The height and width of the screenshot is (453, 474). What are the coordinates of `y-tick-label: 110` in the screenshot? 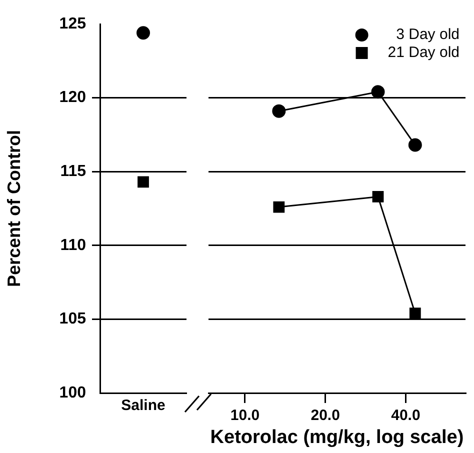 It's located at (73, 245).